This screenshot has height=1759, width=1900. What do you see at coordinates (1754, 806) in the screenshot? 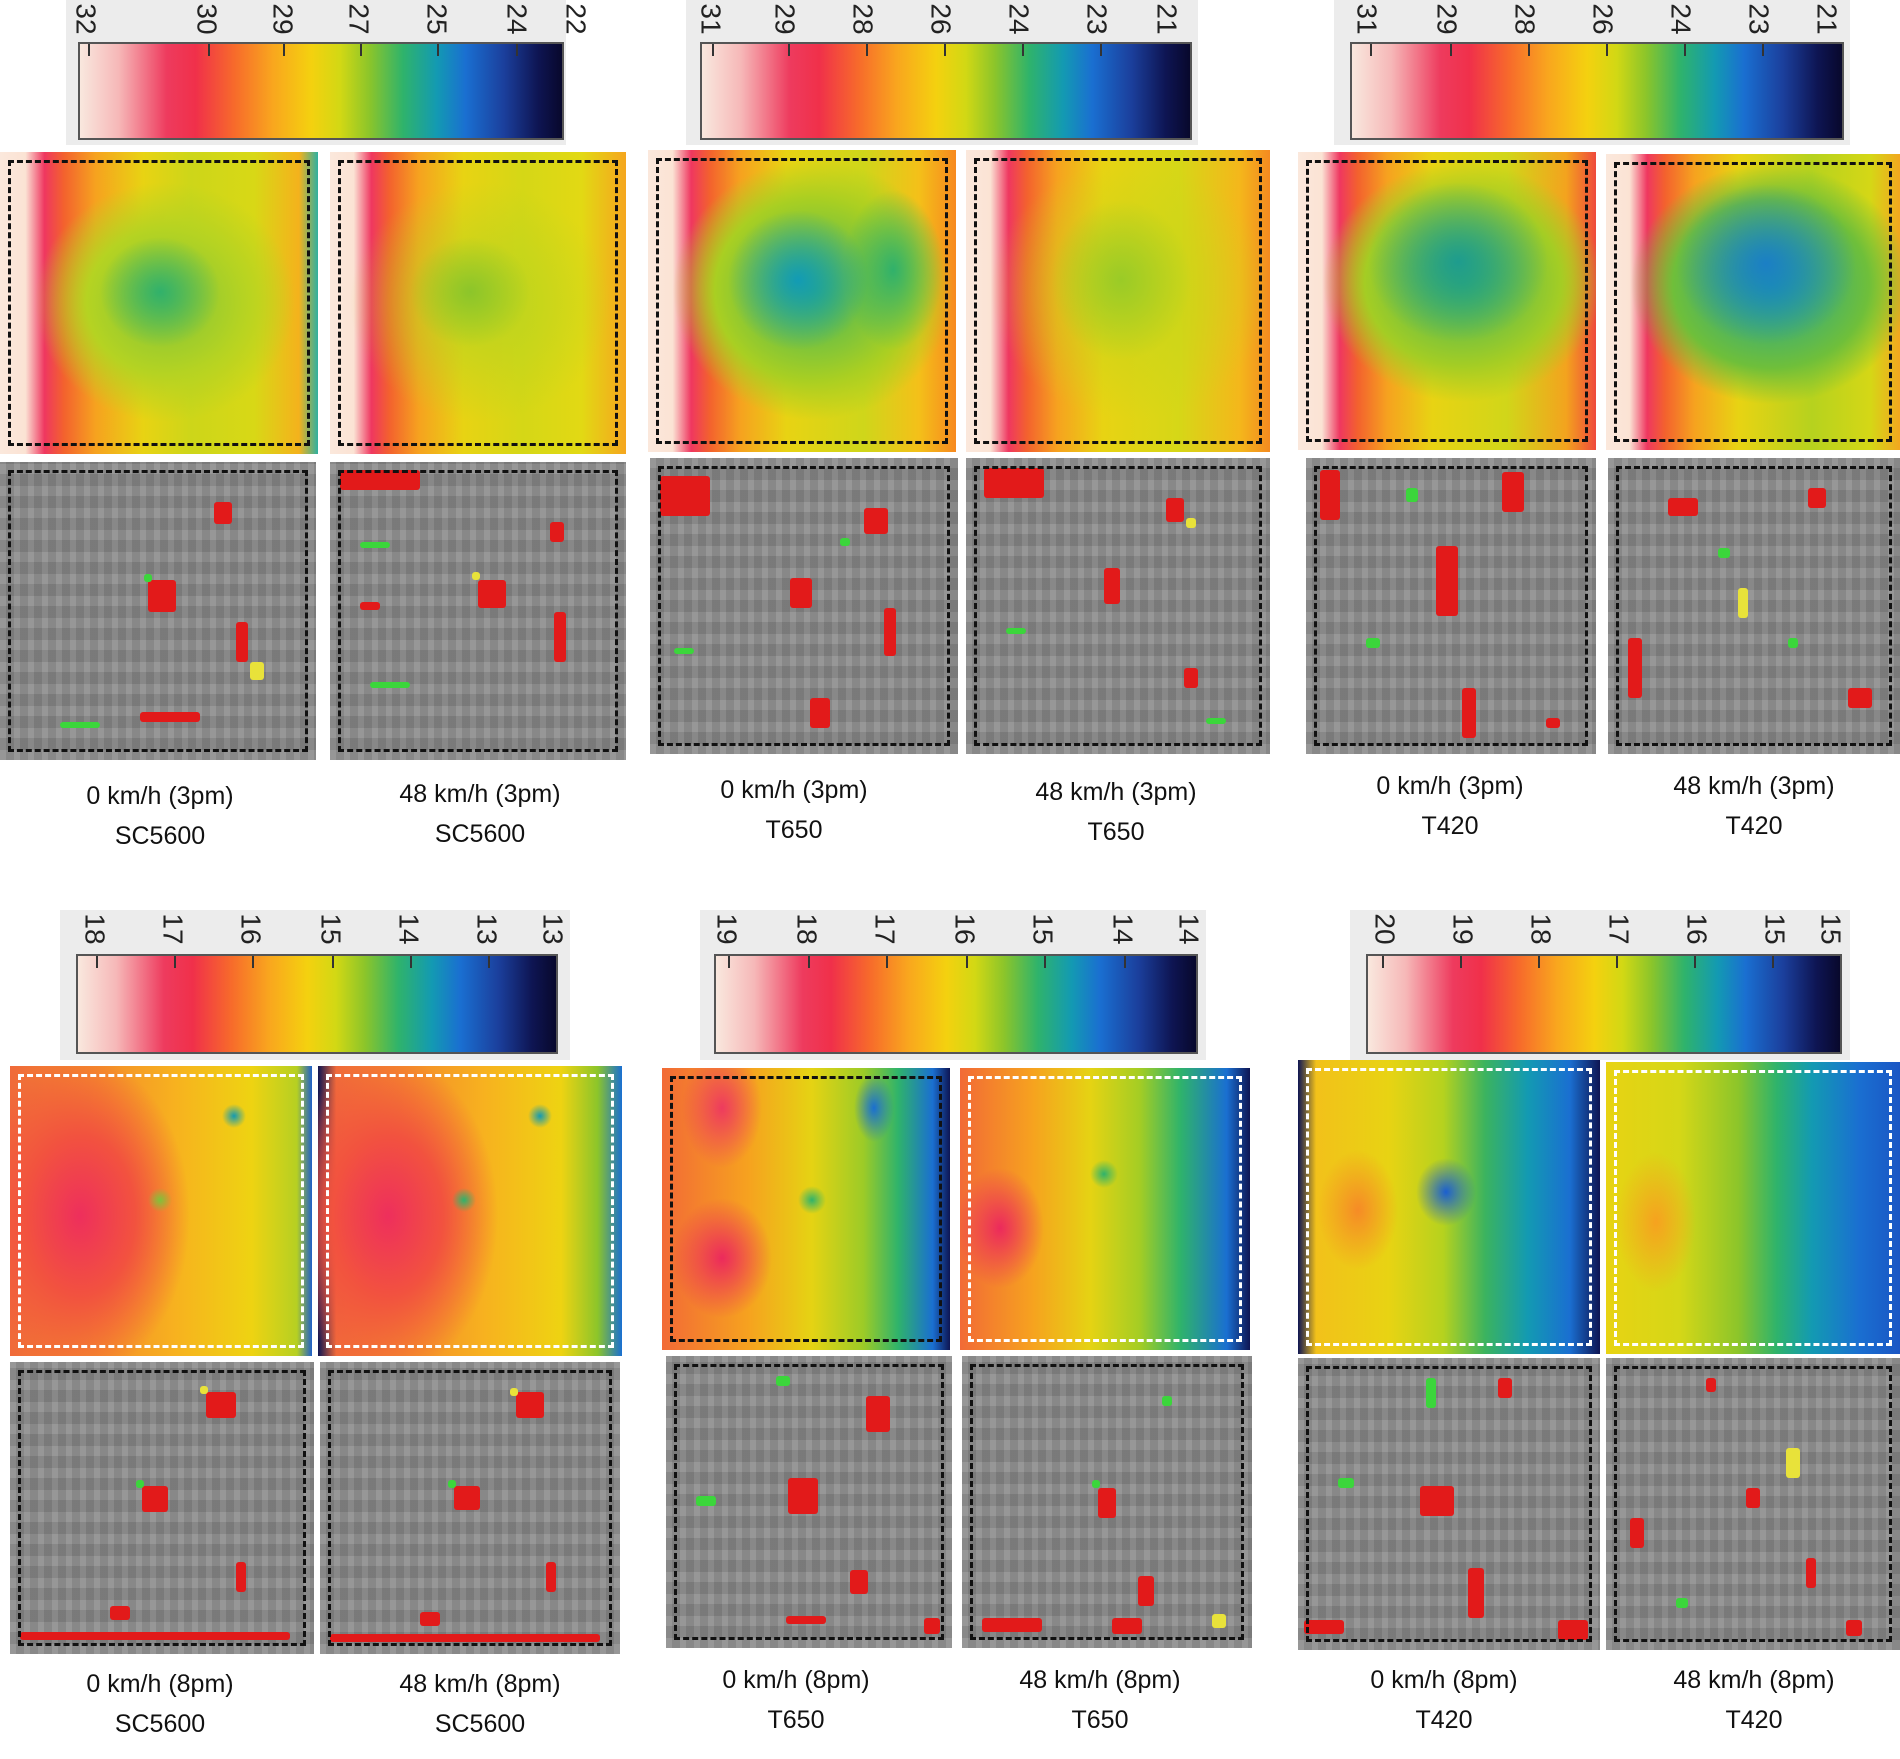
I see `caption-t420-48kmh-3pm: 48 km/h (3pm) T420` at bounding box center [1754, 806].